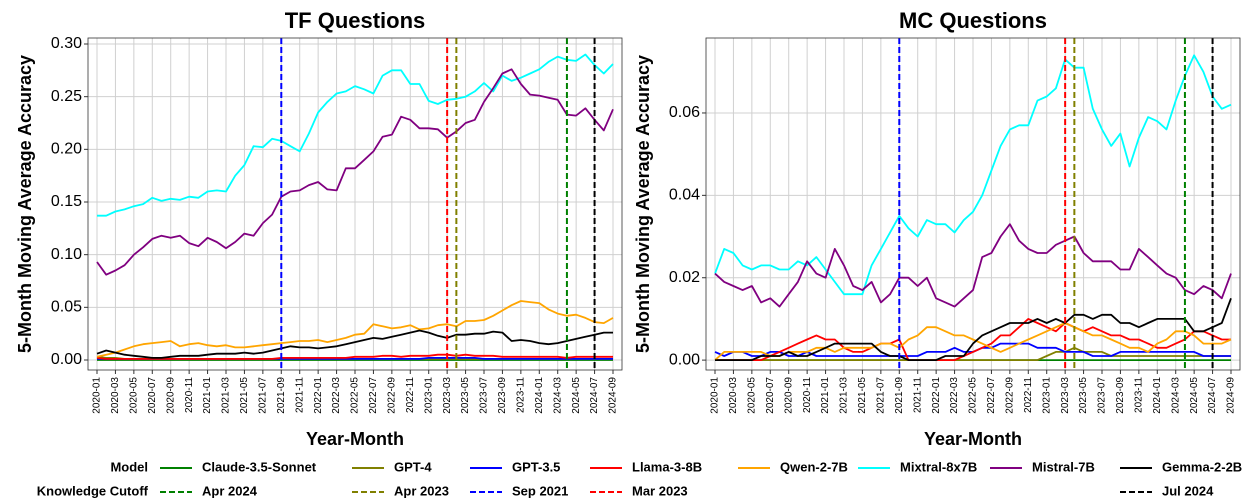 The width and height of the screenshot is (1251, 502). I want to click on y-tick-label: 0.25, so click(66, 96).